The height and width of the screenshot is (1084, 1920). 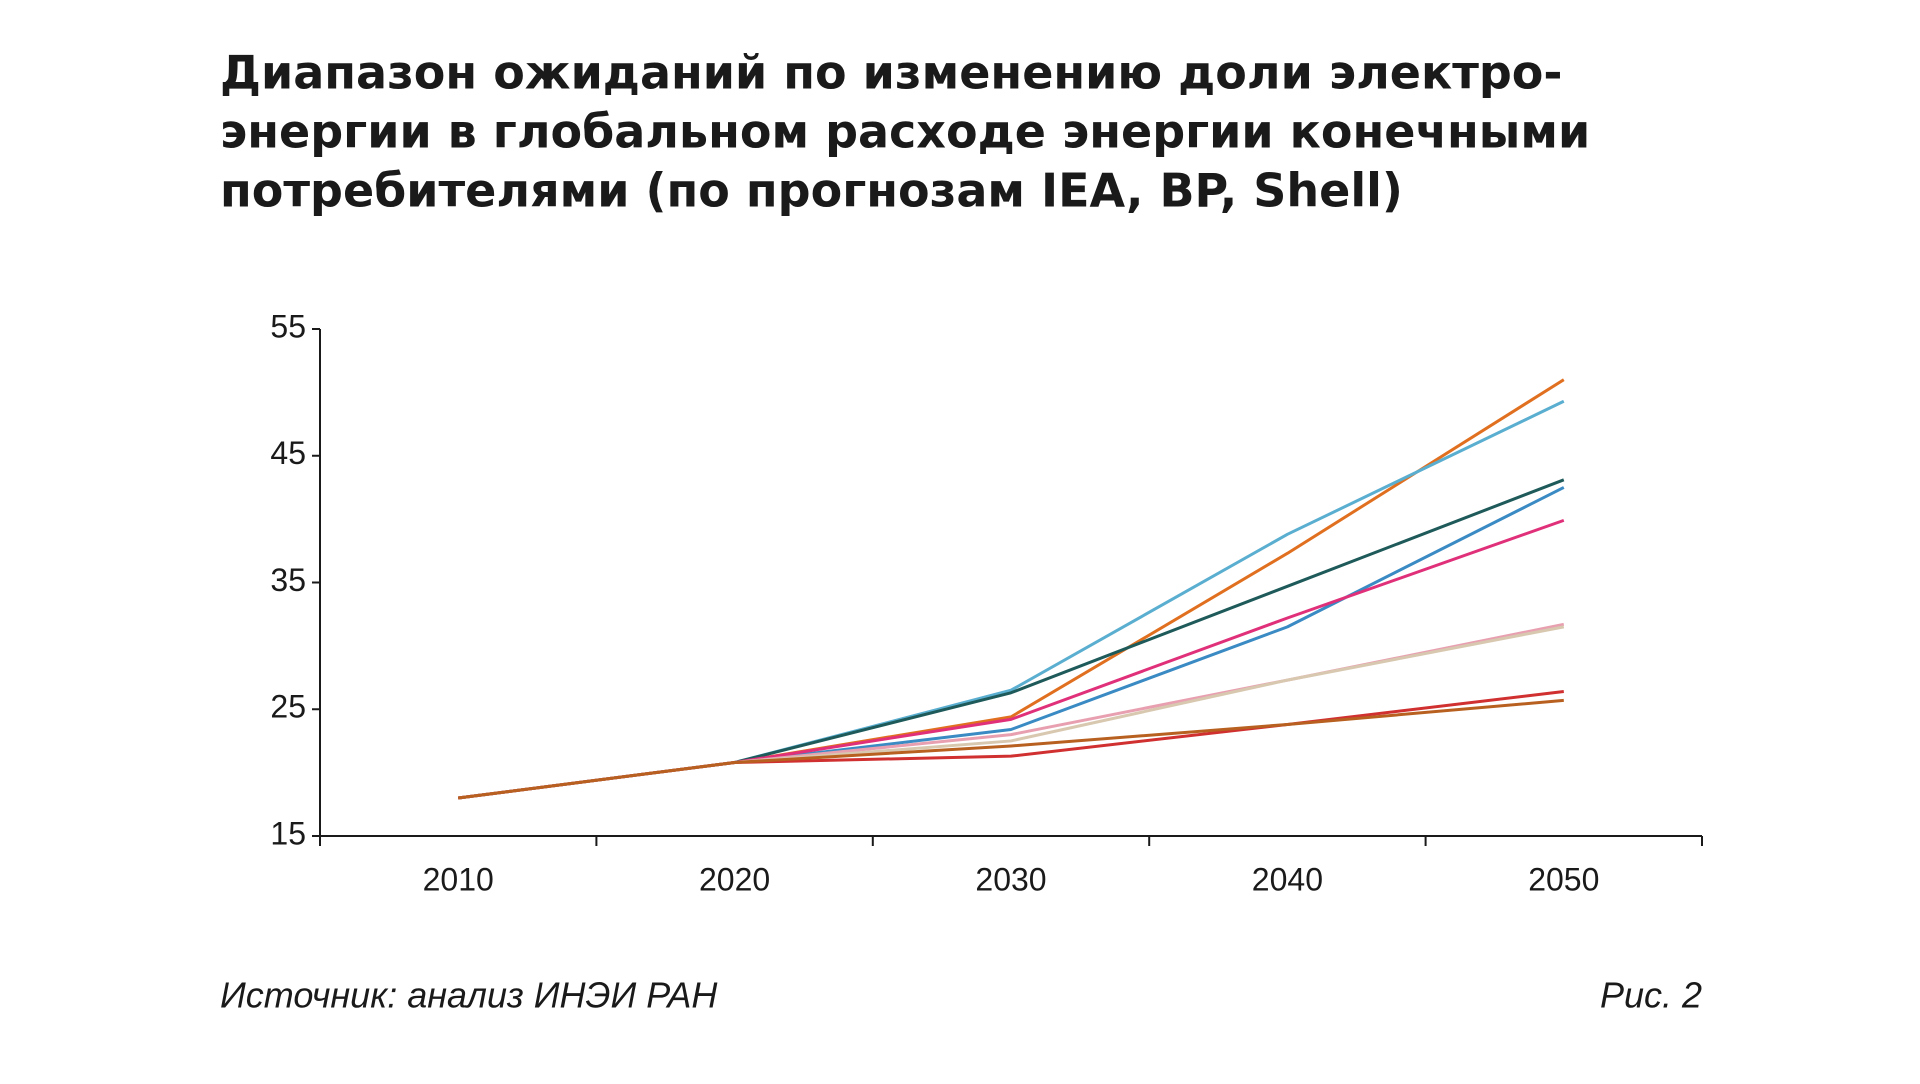 I want to click on y-tick-label: 35, so click(x=288, y=580).